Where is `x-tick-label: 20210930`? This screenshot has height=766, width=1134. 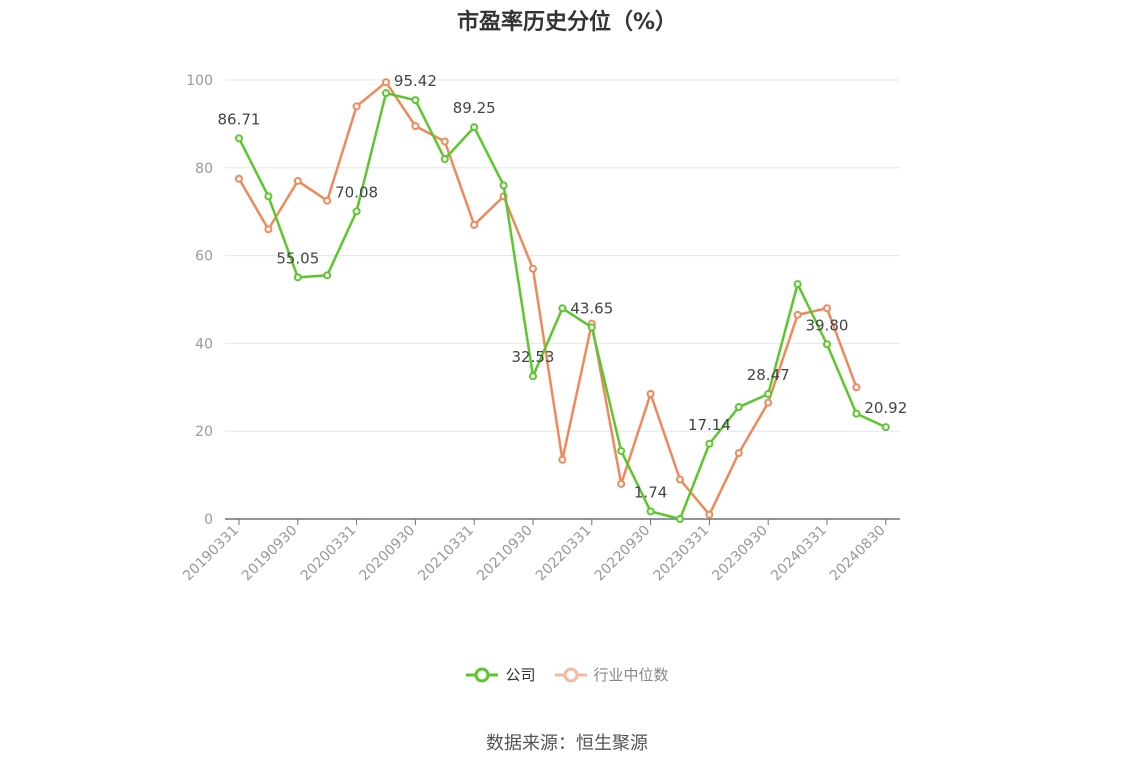 x-tick-label: 20210930 is located at coordinates (505, 554).